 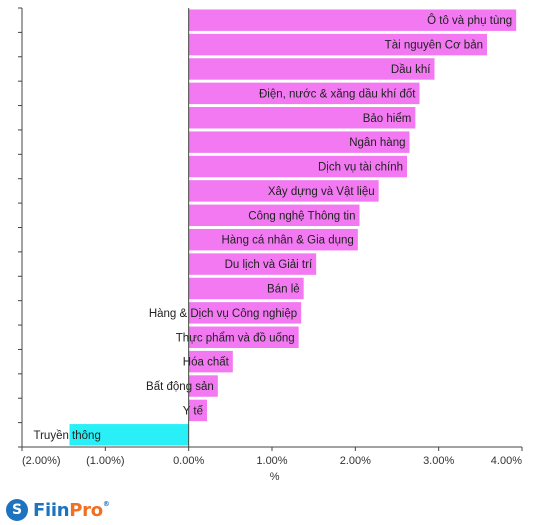 What do you see at coordinates (193, 411) in the screenshot?
I see `category-label: Y tế` at bounding box center [193, 411].